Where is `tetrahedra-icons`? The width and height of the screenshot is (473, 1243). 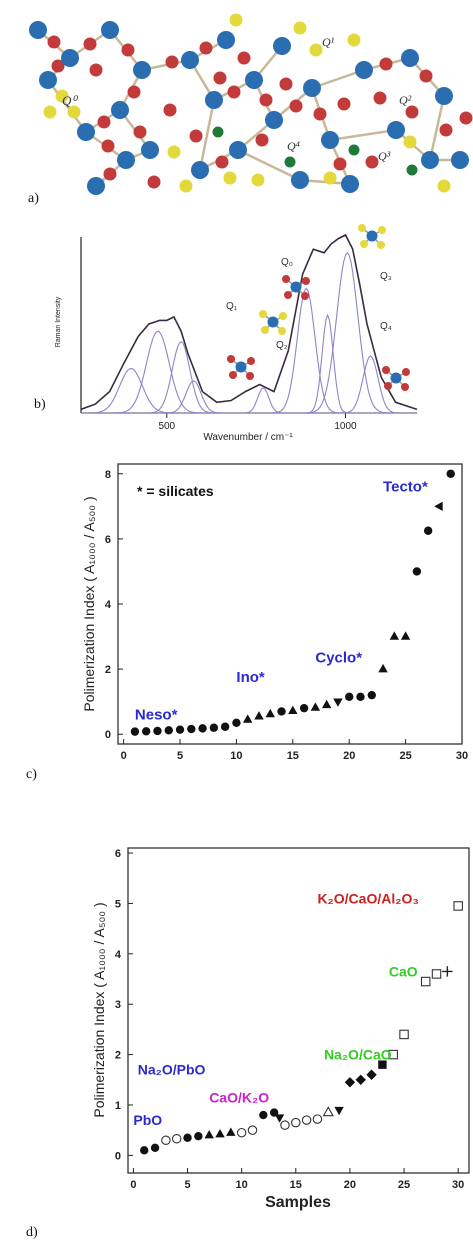 tetrahedra-icons is located at coordinates (318, 307).